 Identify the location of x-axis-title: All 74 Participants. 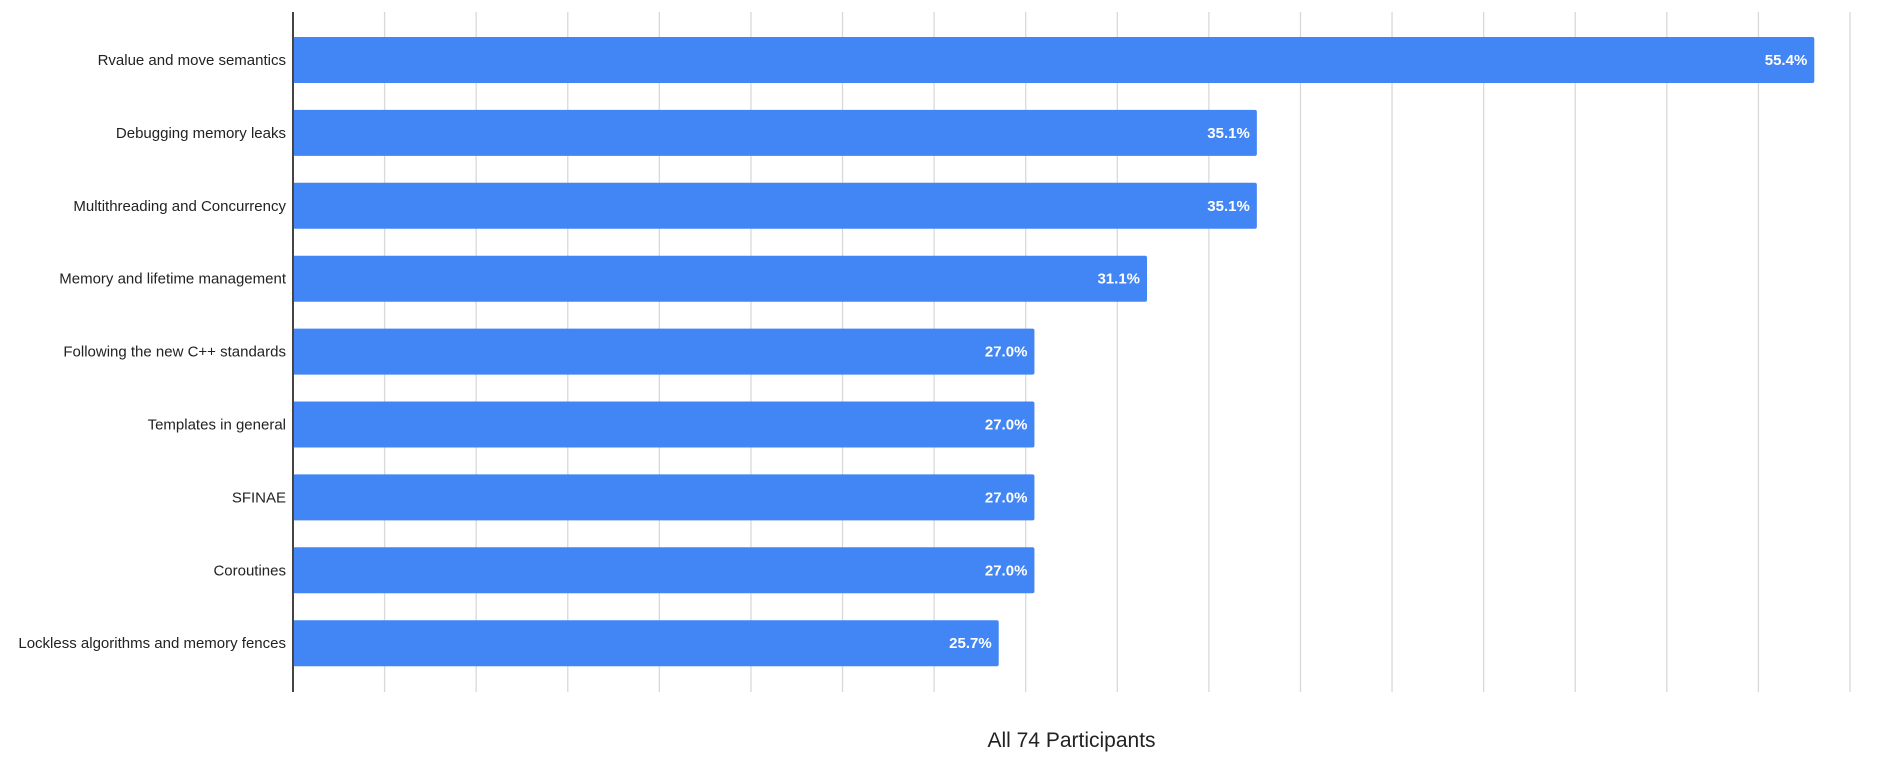
(1071, 740).